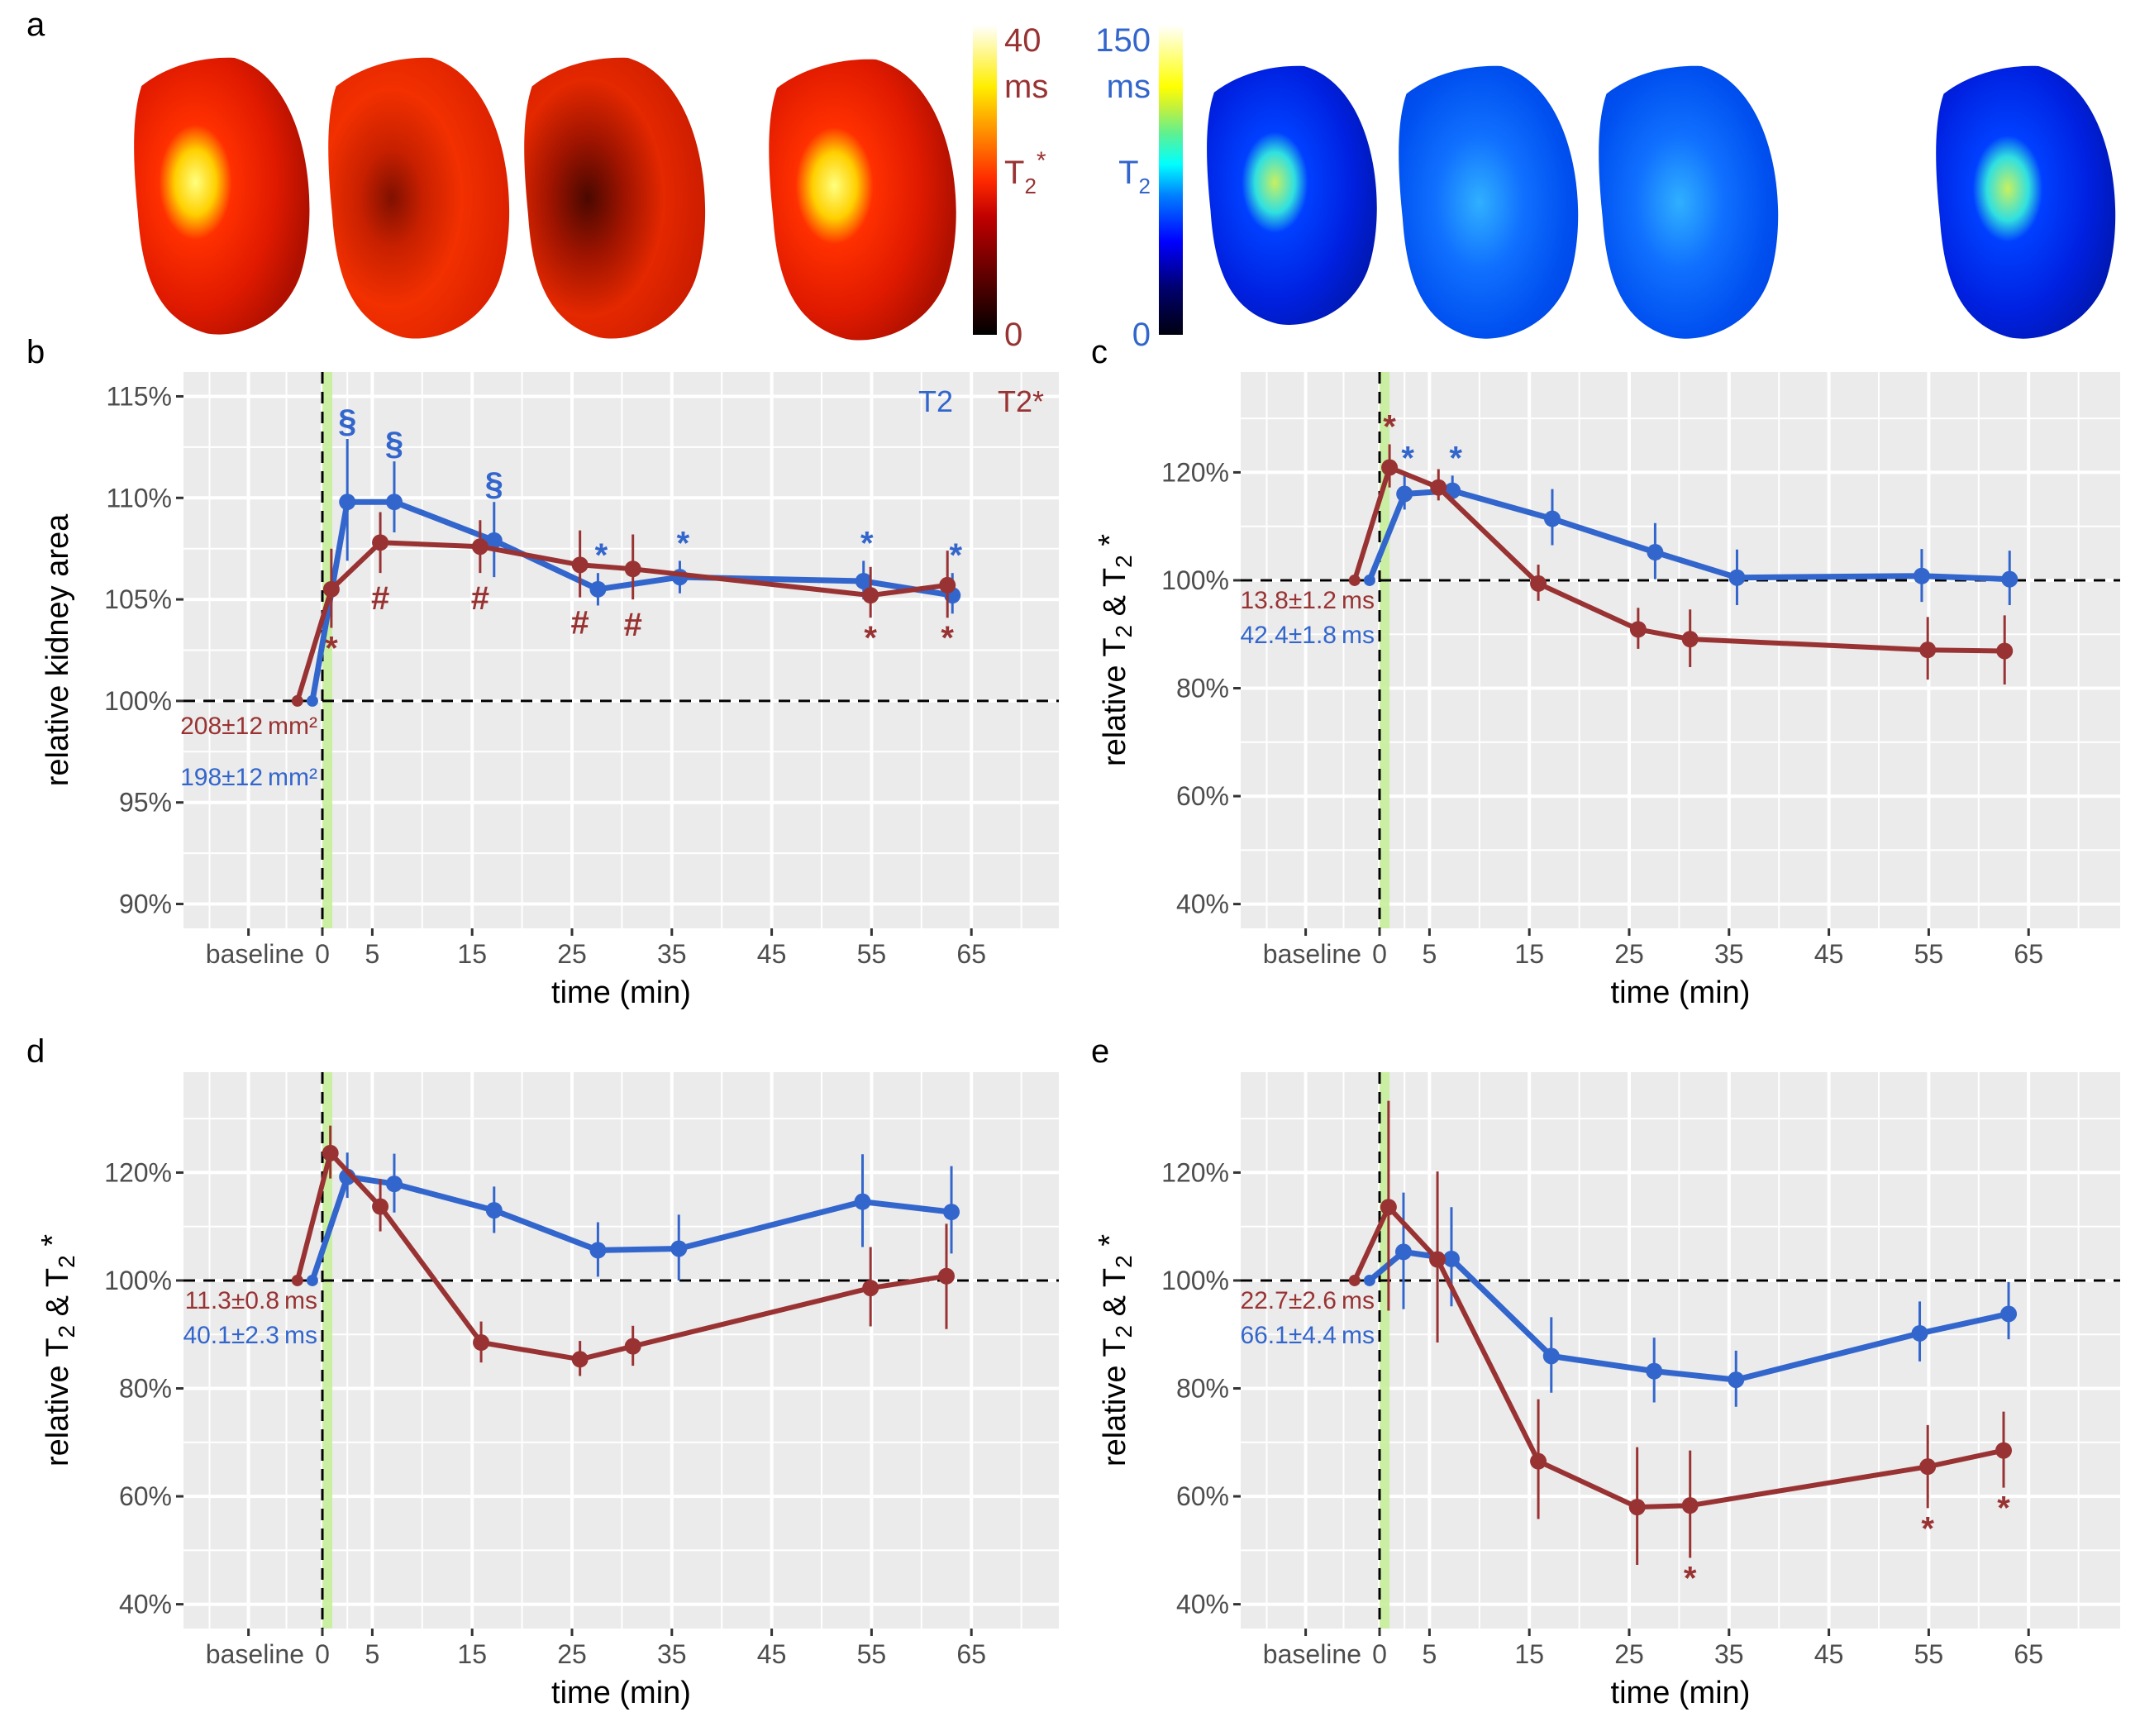  What do you see at coordinates (35, 352) in the screenshot?
I see `panel-letter-b: b` at bounding box center [35, 352].